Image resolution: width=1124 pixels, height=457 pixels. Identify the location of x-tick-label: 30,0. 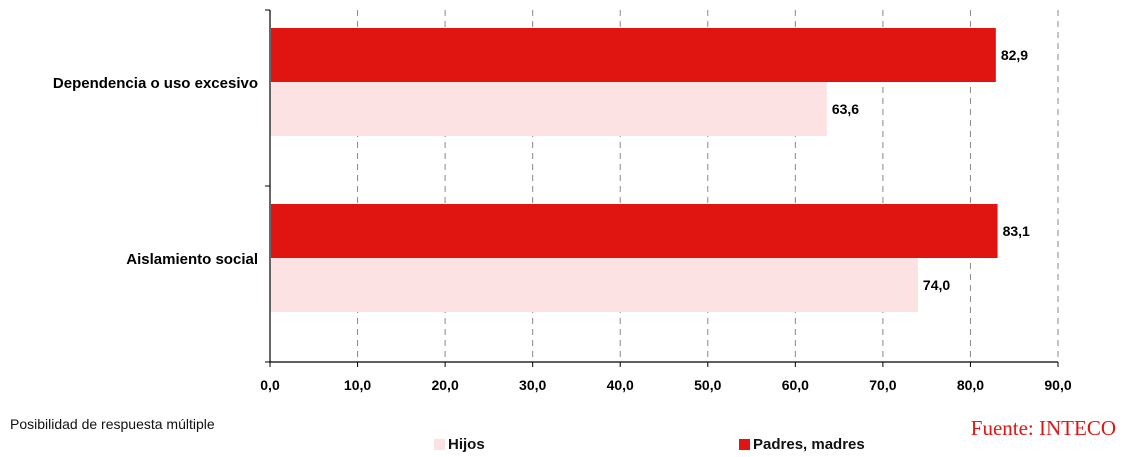
(532, 385).